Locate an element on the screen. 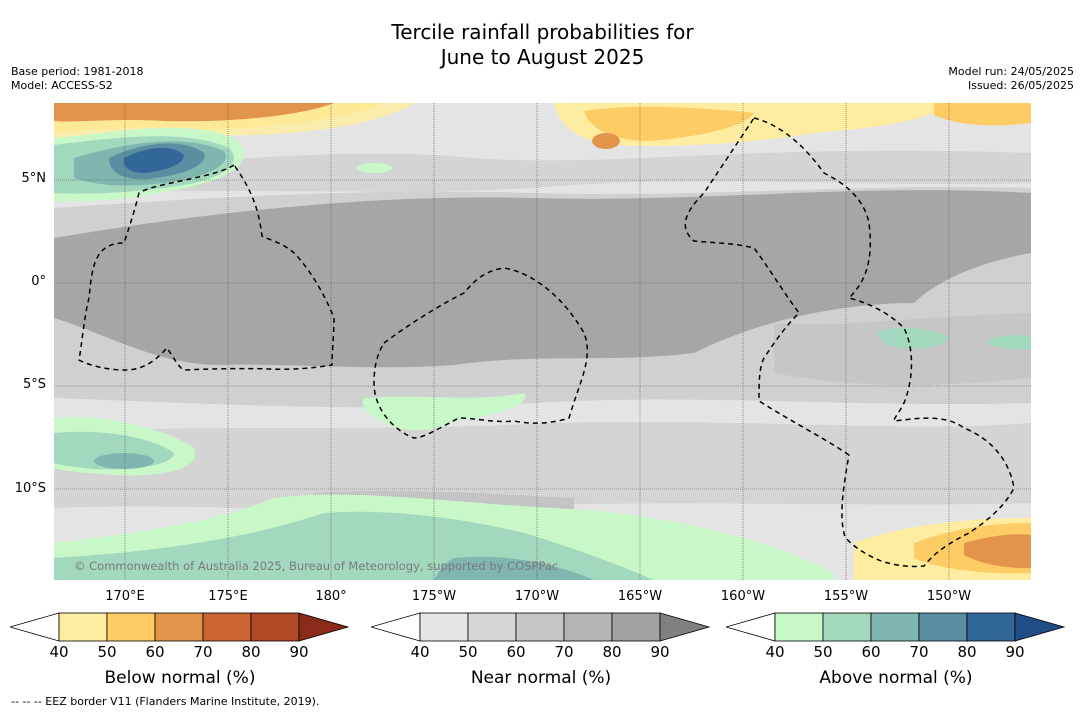  above-tick-40: 40 is located at coordinates (775, 652).